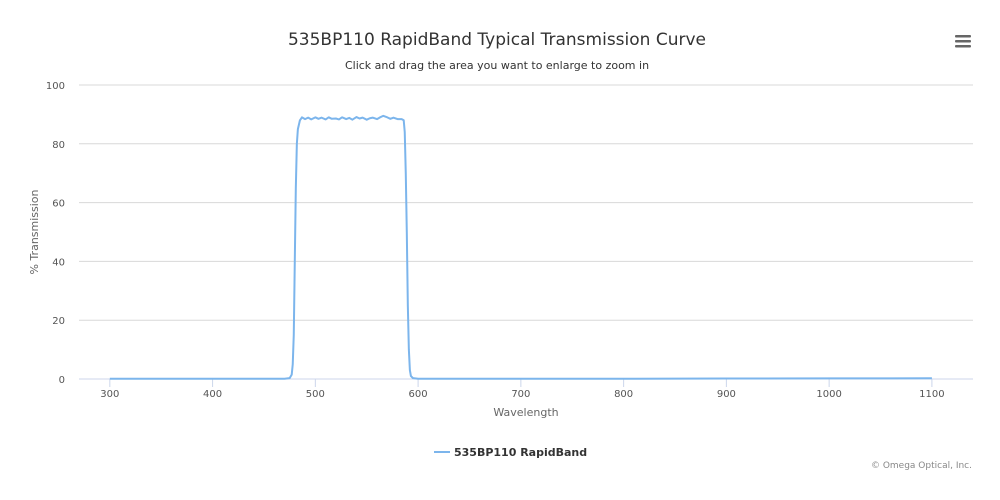 Image resolution: width=1000 pixels, height=500 pixels. I want to click on legend-label: 535BP110 RapidBand, so click(520, 452).